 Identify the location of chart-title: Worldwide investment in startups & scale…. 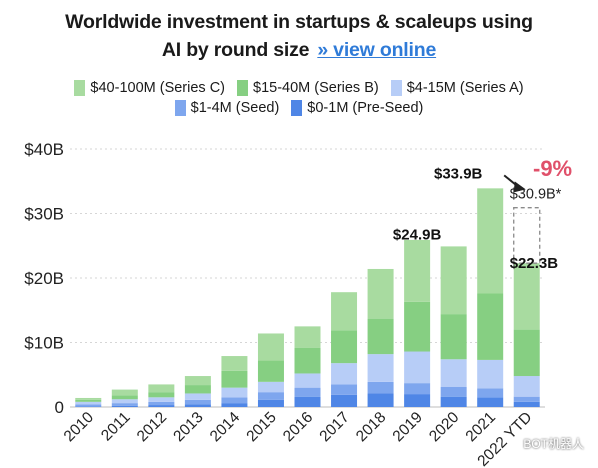
(299, 36).